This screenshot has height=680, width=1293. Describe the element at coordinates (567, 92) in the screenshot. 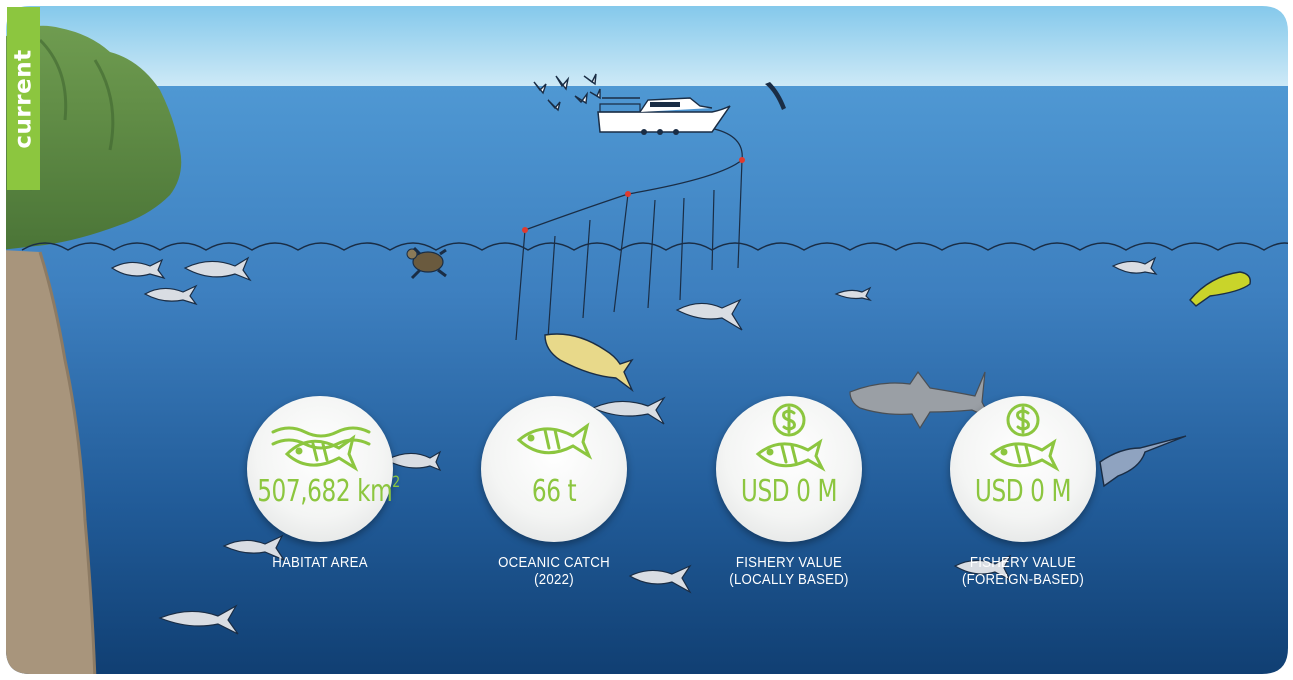

I see `seabirds` at that location.